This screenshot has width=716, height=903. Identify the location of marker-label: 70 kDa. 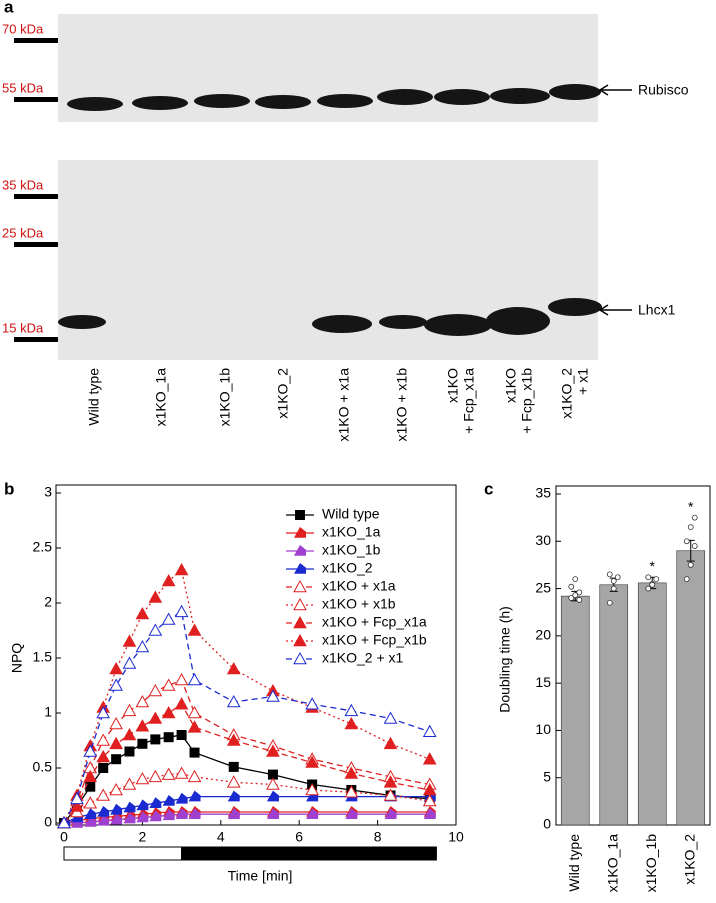
(23, 28).